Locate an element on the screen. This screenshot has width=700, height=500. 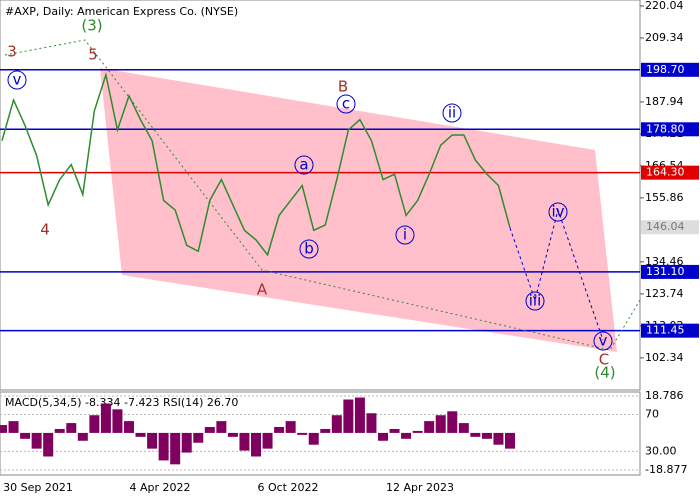
wave-label: iii is located at coordinates (535, 301).